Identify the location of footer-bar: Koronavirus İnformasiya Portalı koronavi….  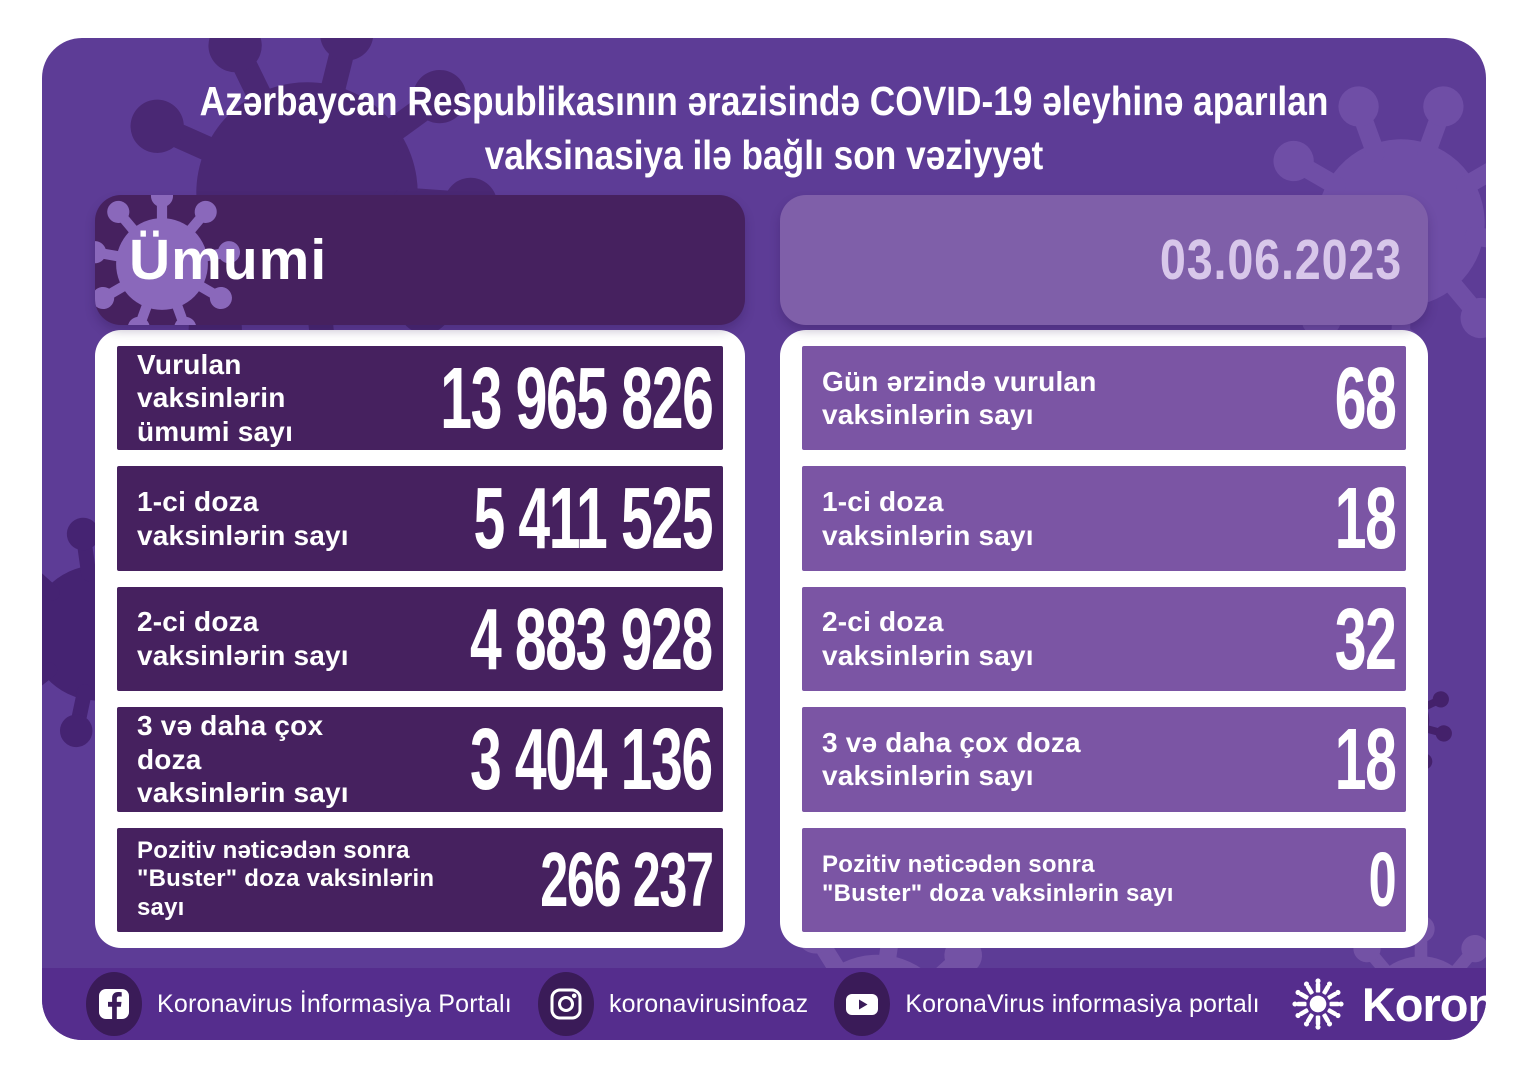
(764, 1004).